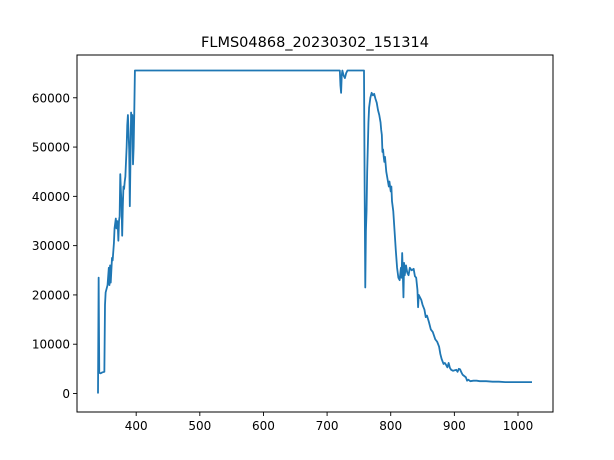  I want to click on y-axis-ticks: 0 10000 20000 30000 40000 50000 60000, so click(54, 246).